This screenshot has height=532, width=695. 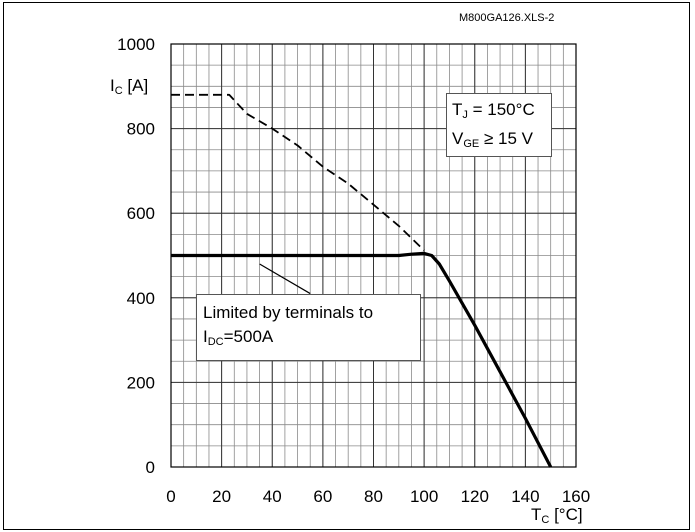 What do you see at coordinates (141, 382) in the screenshot?
I see `y-tick-label: 200` at bounding box center [141, 382].